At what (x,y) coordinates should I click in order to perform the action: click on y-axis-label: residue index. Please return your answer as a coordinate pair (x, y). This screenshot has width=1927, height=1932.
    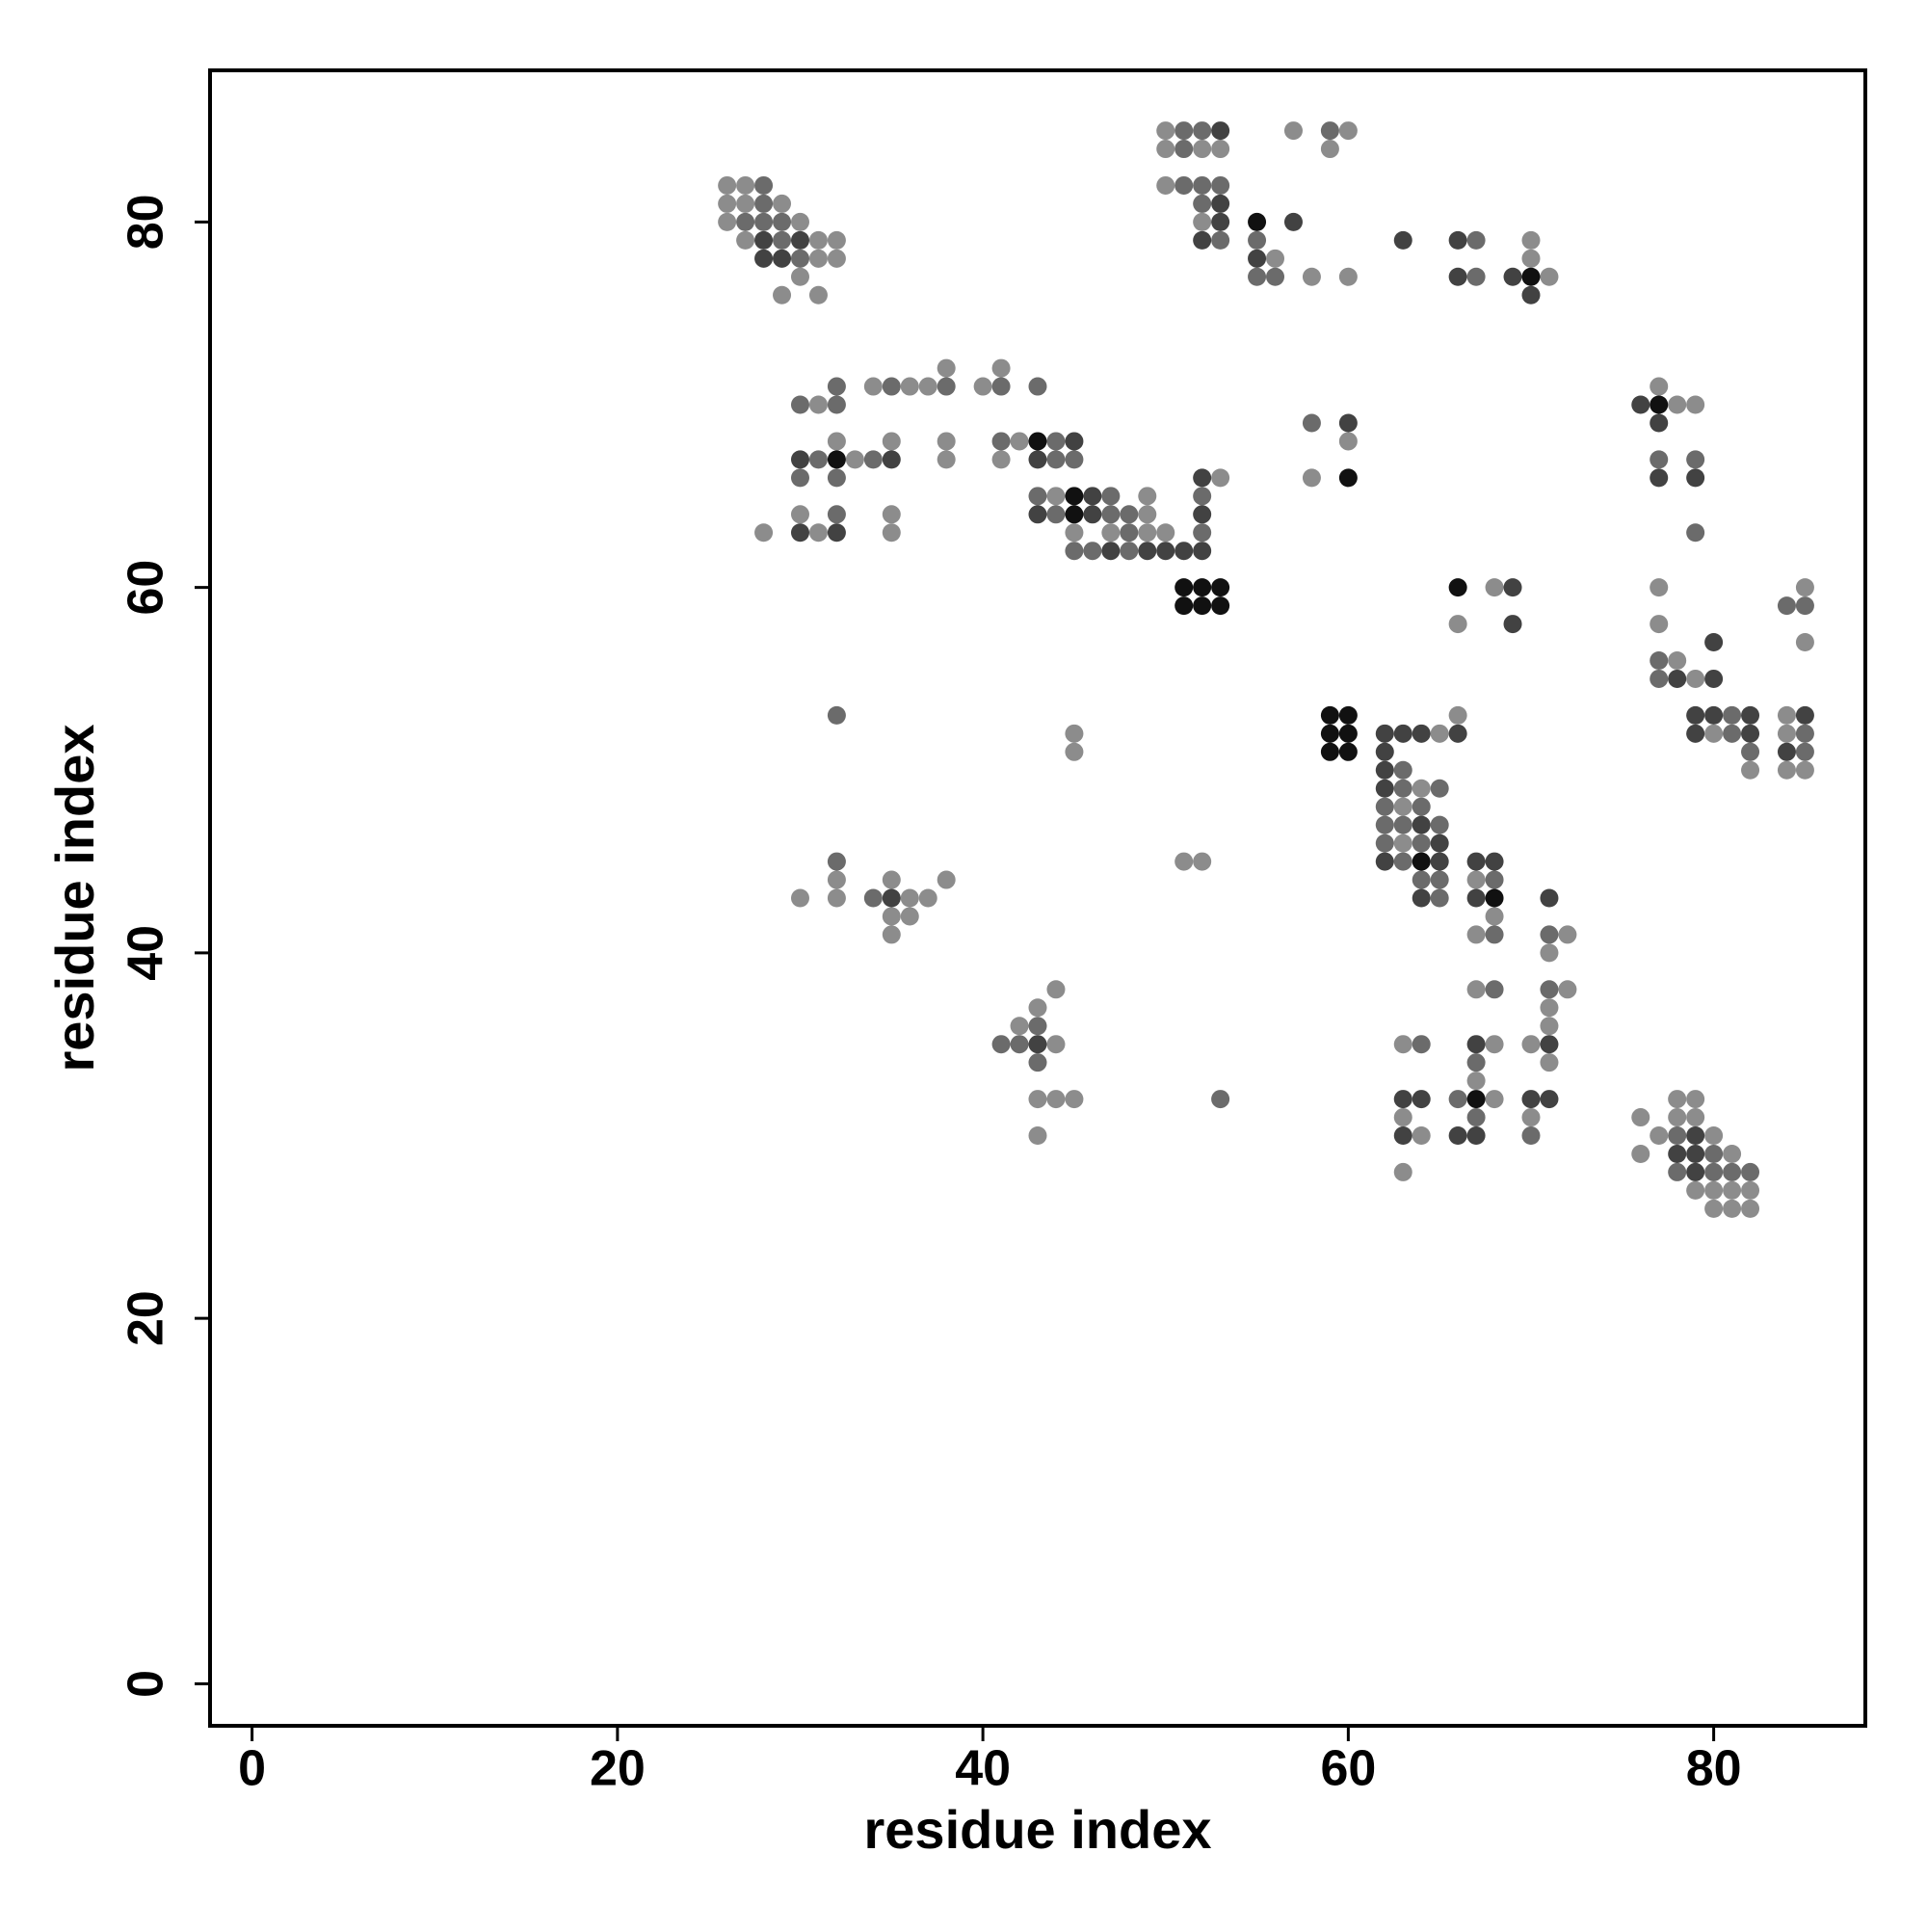
    Looking at the image, I should click on (74, 898).